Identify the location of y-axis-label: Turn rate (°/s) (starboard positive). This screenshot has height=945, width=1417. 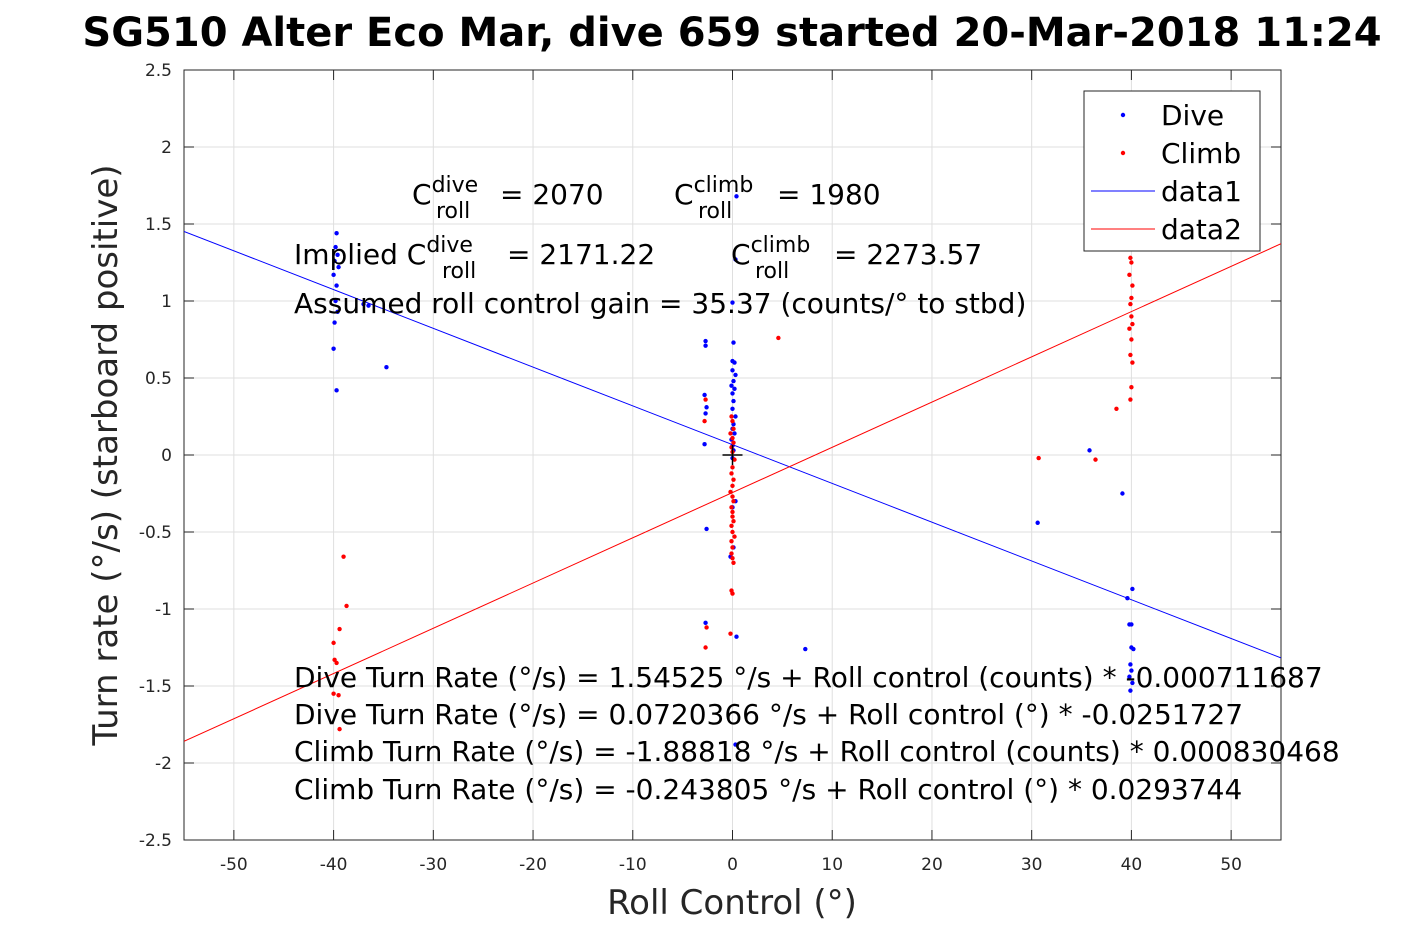
(106, 455).